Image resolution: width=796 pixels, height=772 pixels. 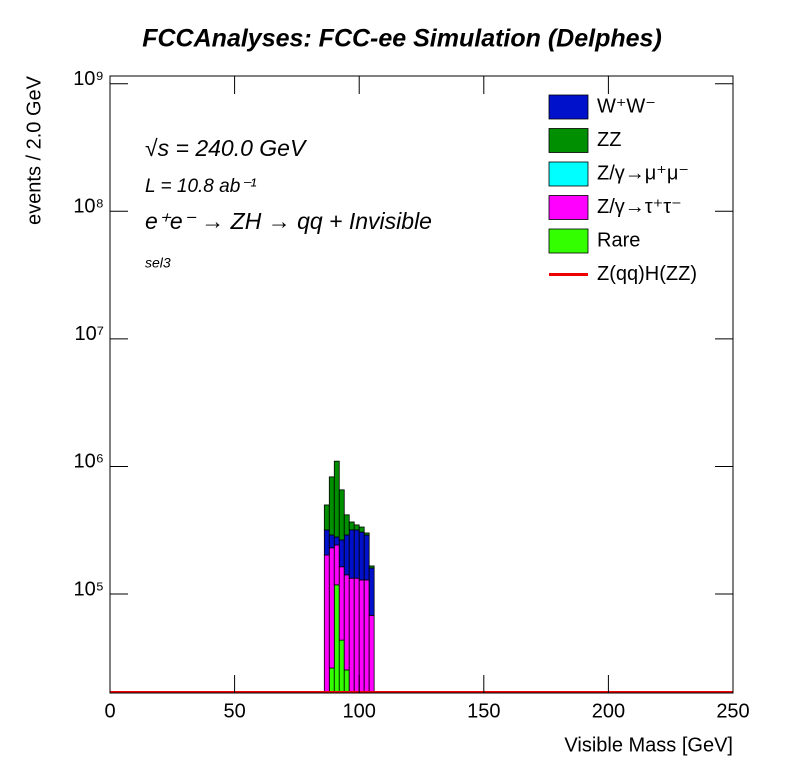 What do you see at coordinates (643, 173) in the screenshot?
I see `legend-label: Z/γ→μ⁺μ⁻` at bounding box center [643, 173].